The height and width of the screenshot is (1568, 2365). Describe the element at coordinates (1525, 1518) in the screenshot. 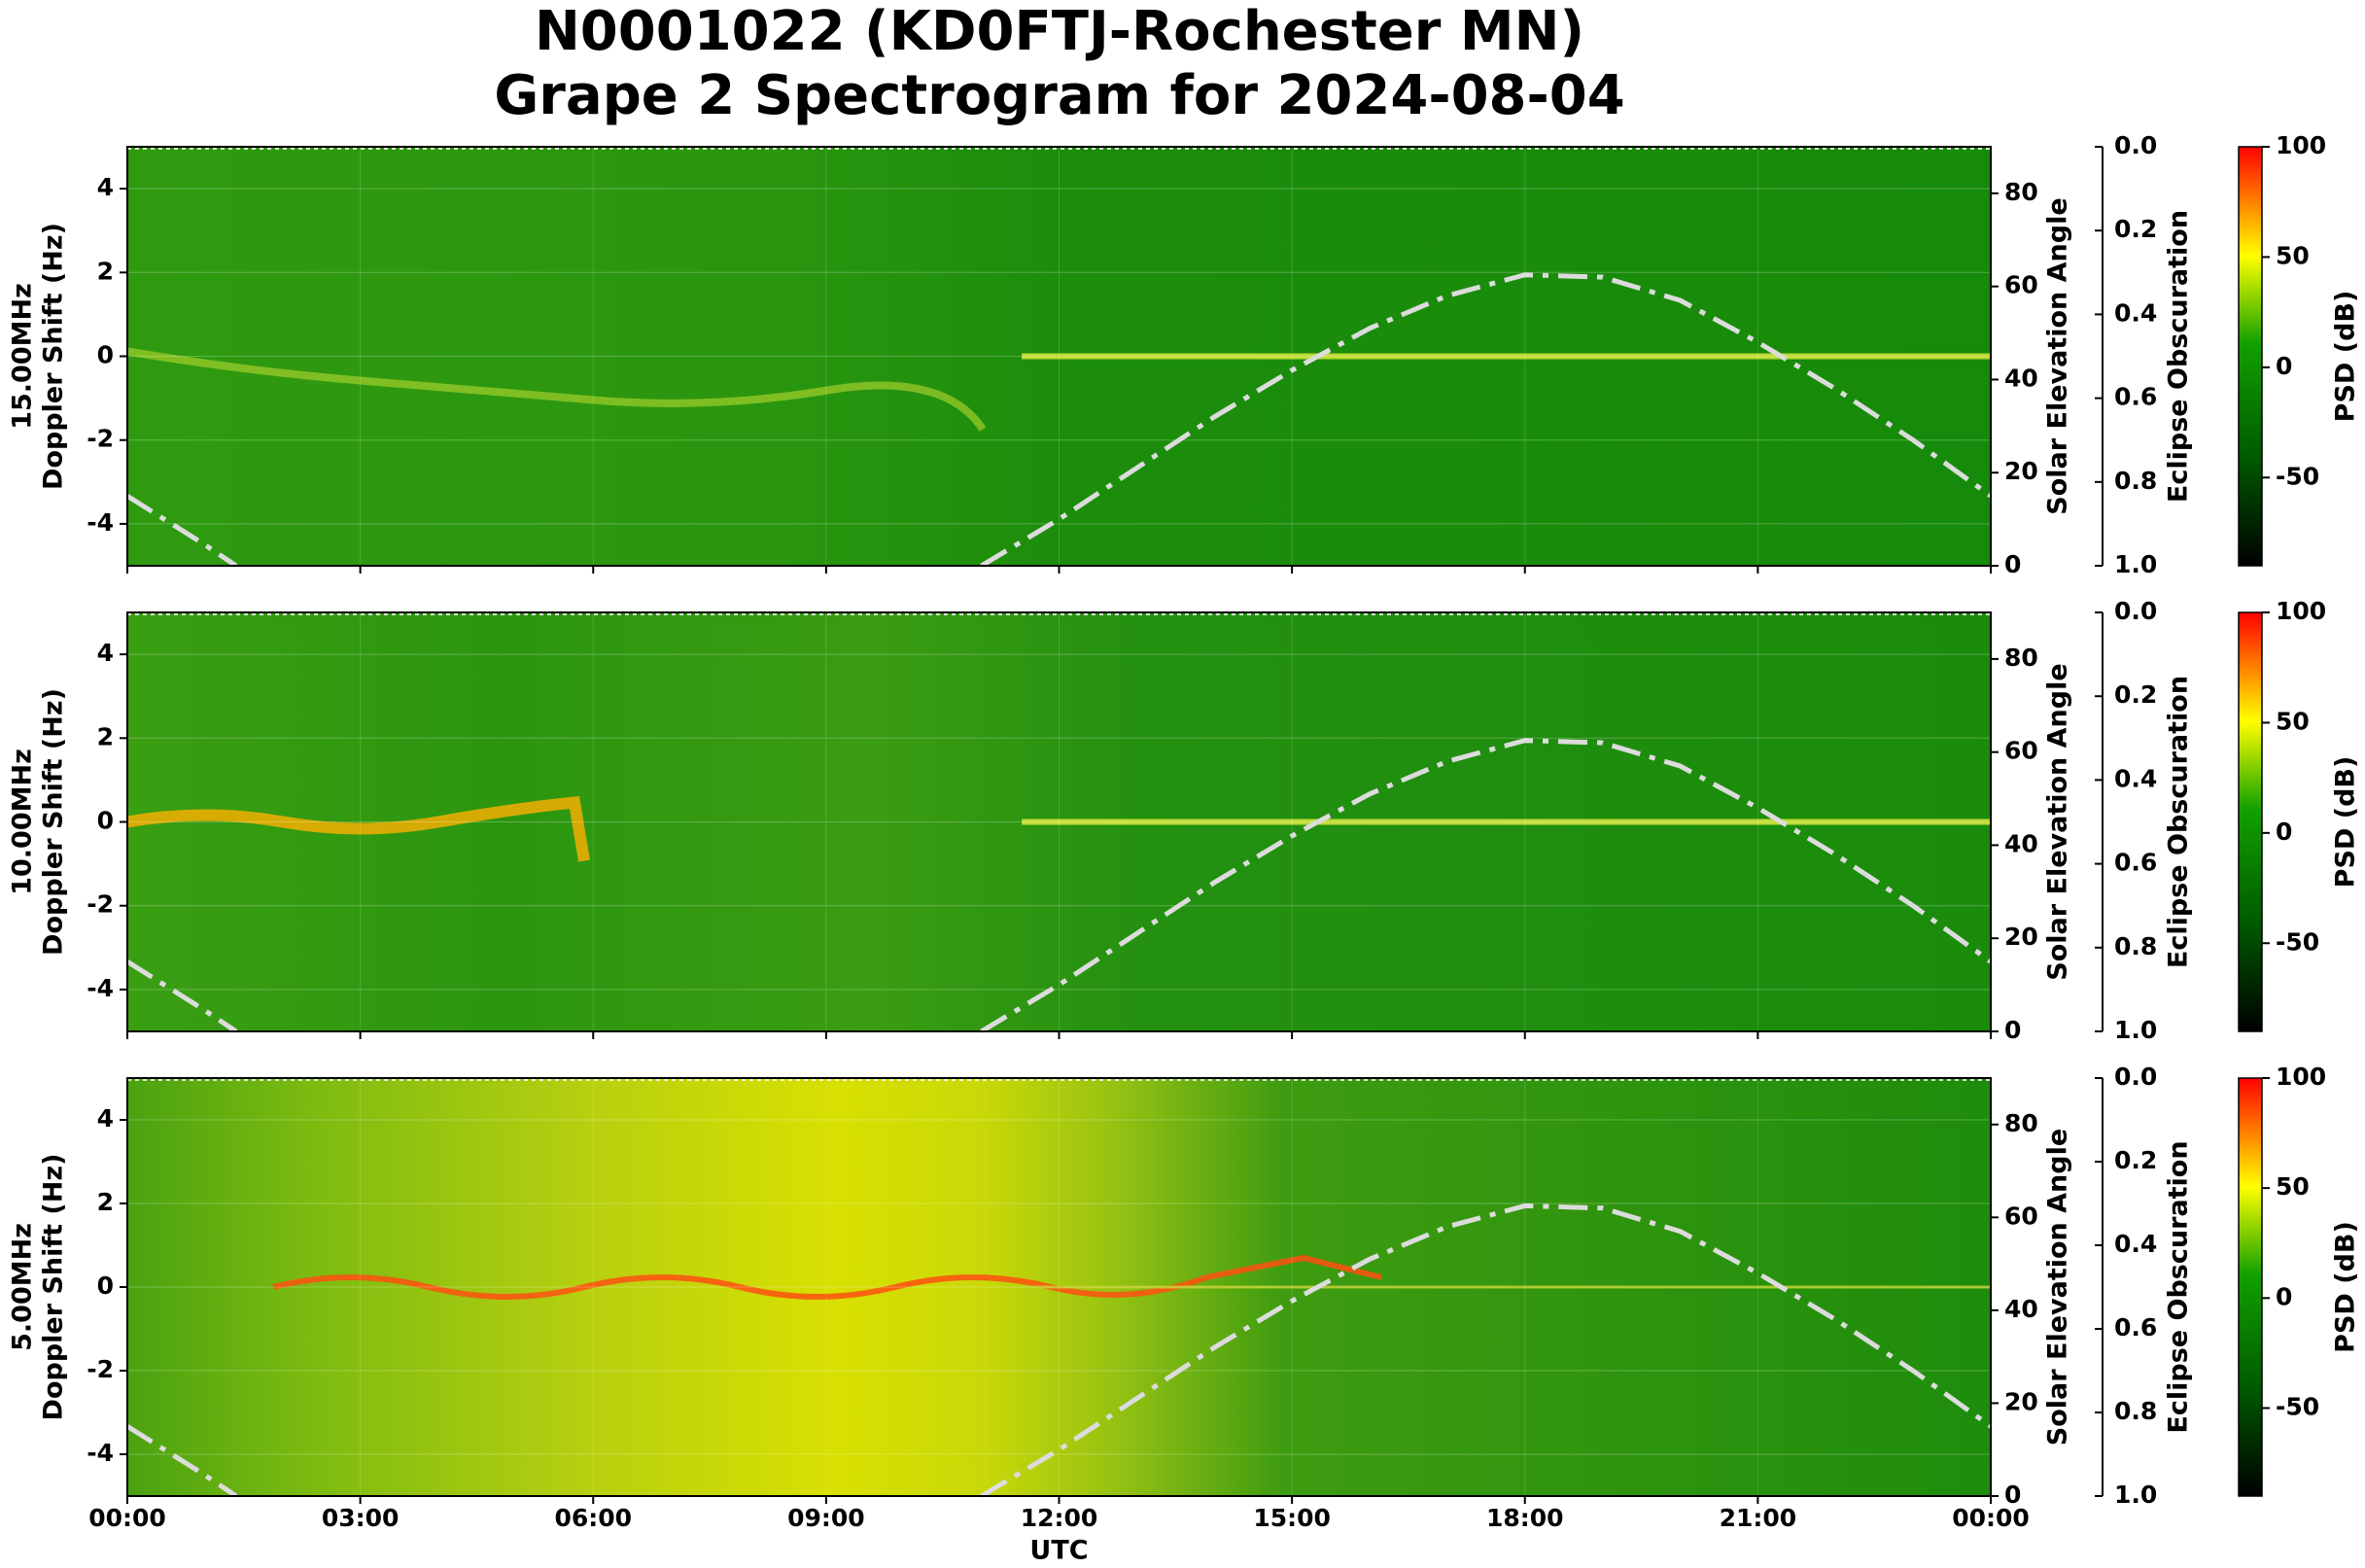

I see `x-tick-label: 18:00` at that location.